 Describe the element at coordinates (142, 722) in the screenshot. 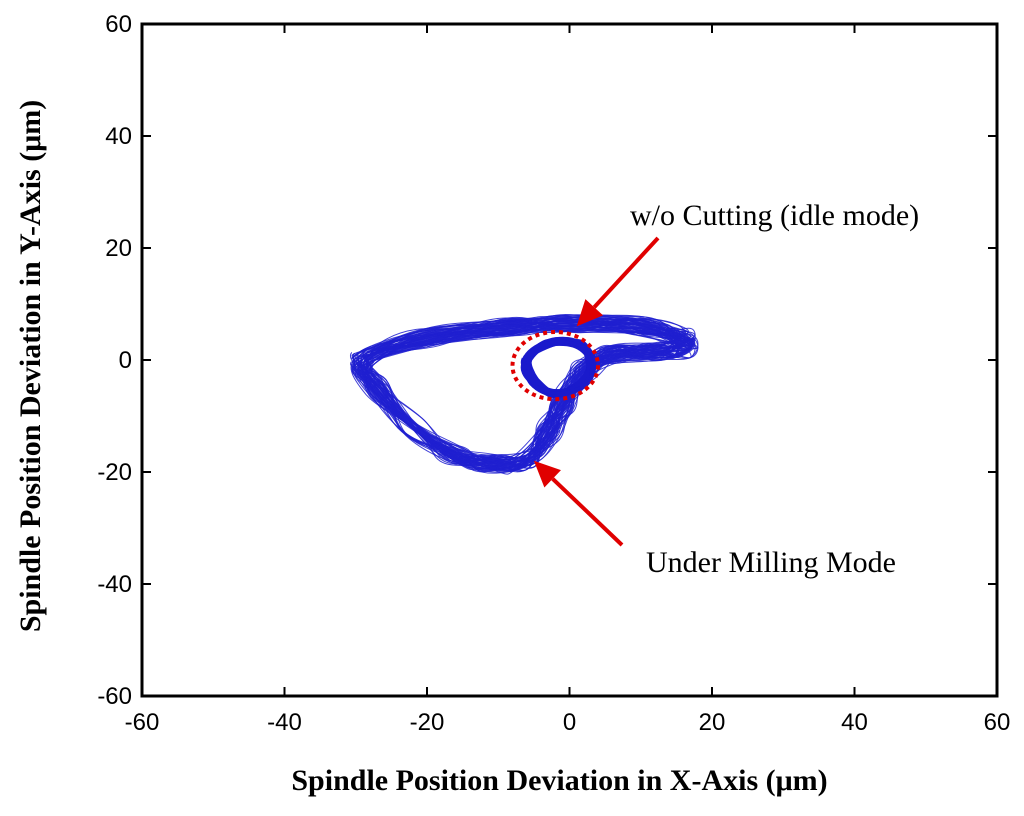

I see `x-tick-label: -60` at that location.